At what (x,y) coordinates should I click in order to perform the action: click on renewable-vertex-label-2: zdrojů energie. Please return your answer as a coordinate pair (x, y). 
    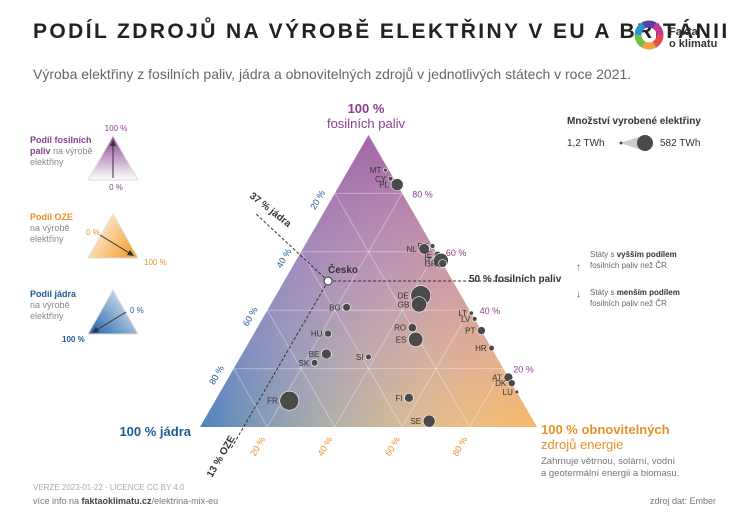
    Looking at the image, I should click on (582, 444).